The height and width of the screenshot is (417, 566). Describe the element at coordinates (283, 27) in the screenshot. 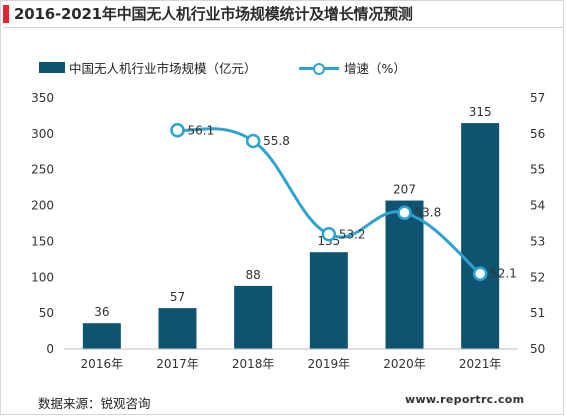

I see `title-divider` at that location.